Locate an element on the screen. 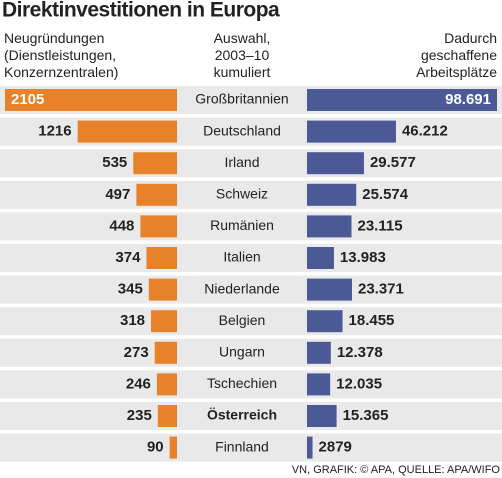 The width and height of the screenshot is (502, 478). category-label: Tschechien is located at coordinates (242, 383).